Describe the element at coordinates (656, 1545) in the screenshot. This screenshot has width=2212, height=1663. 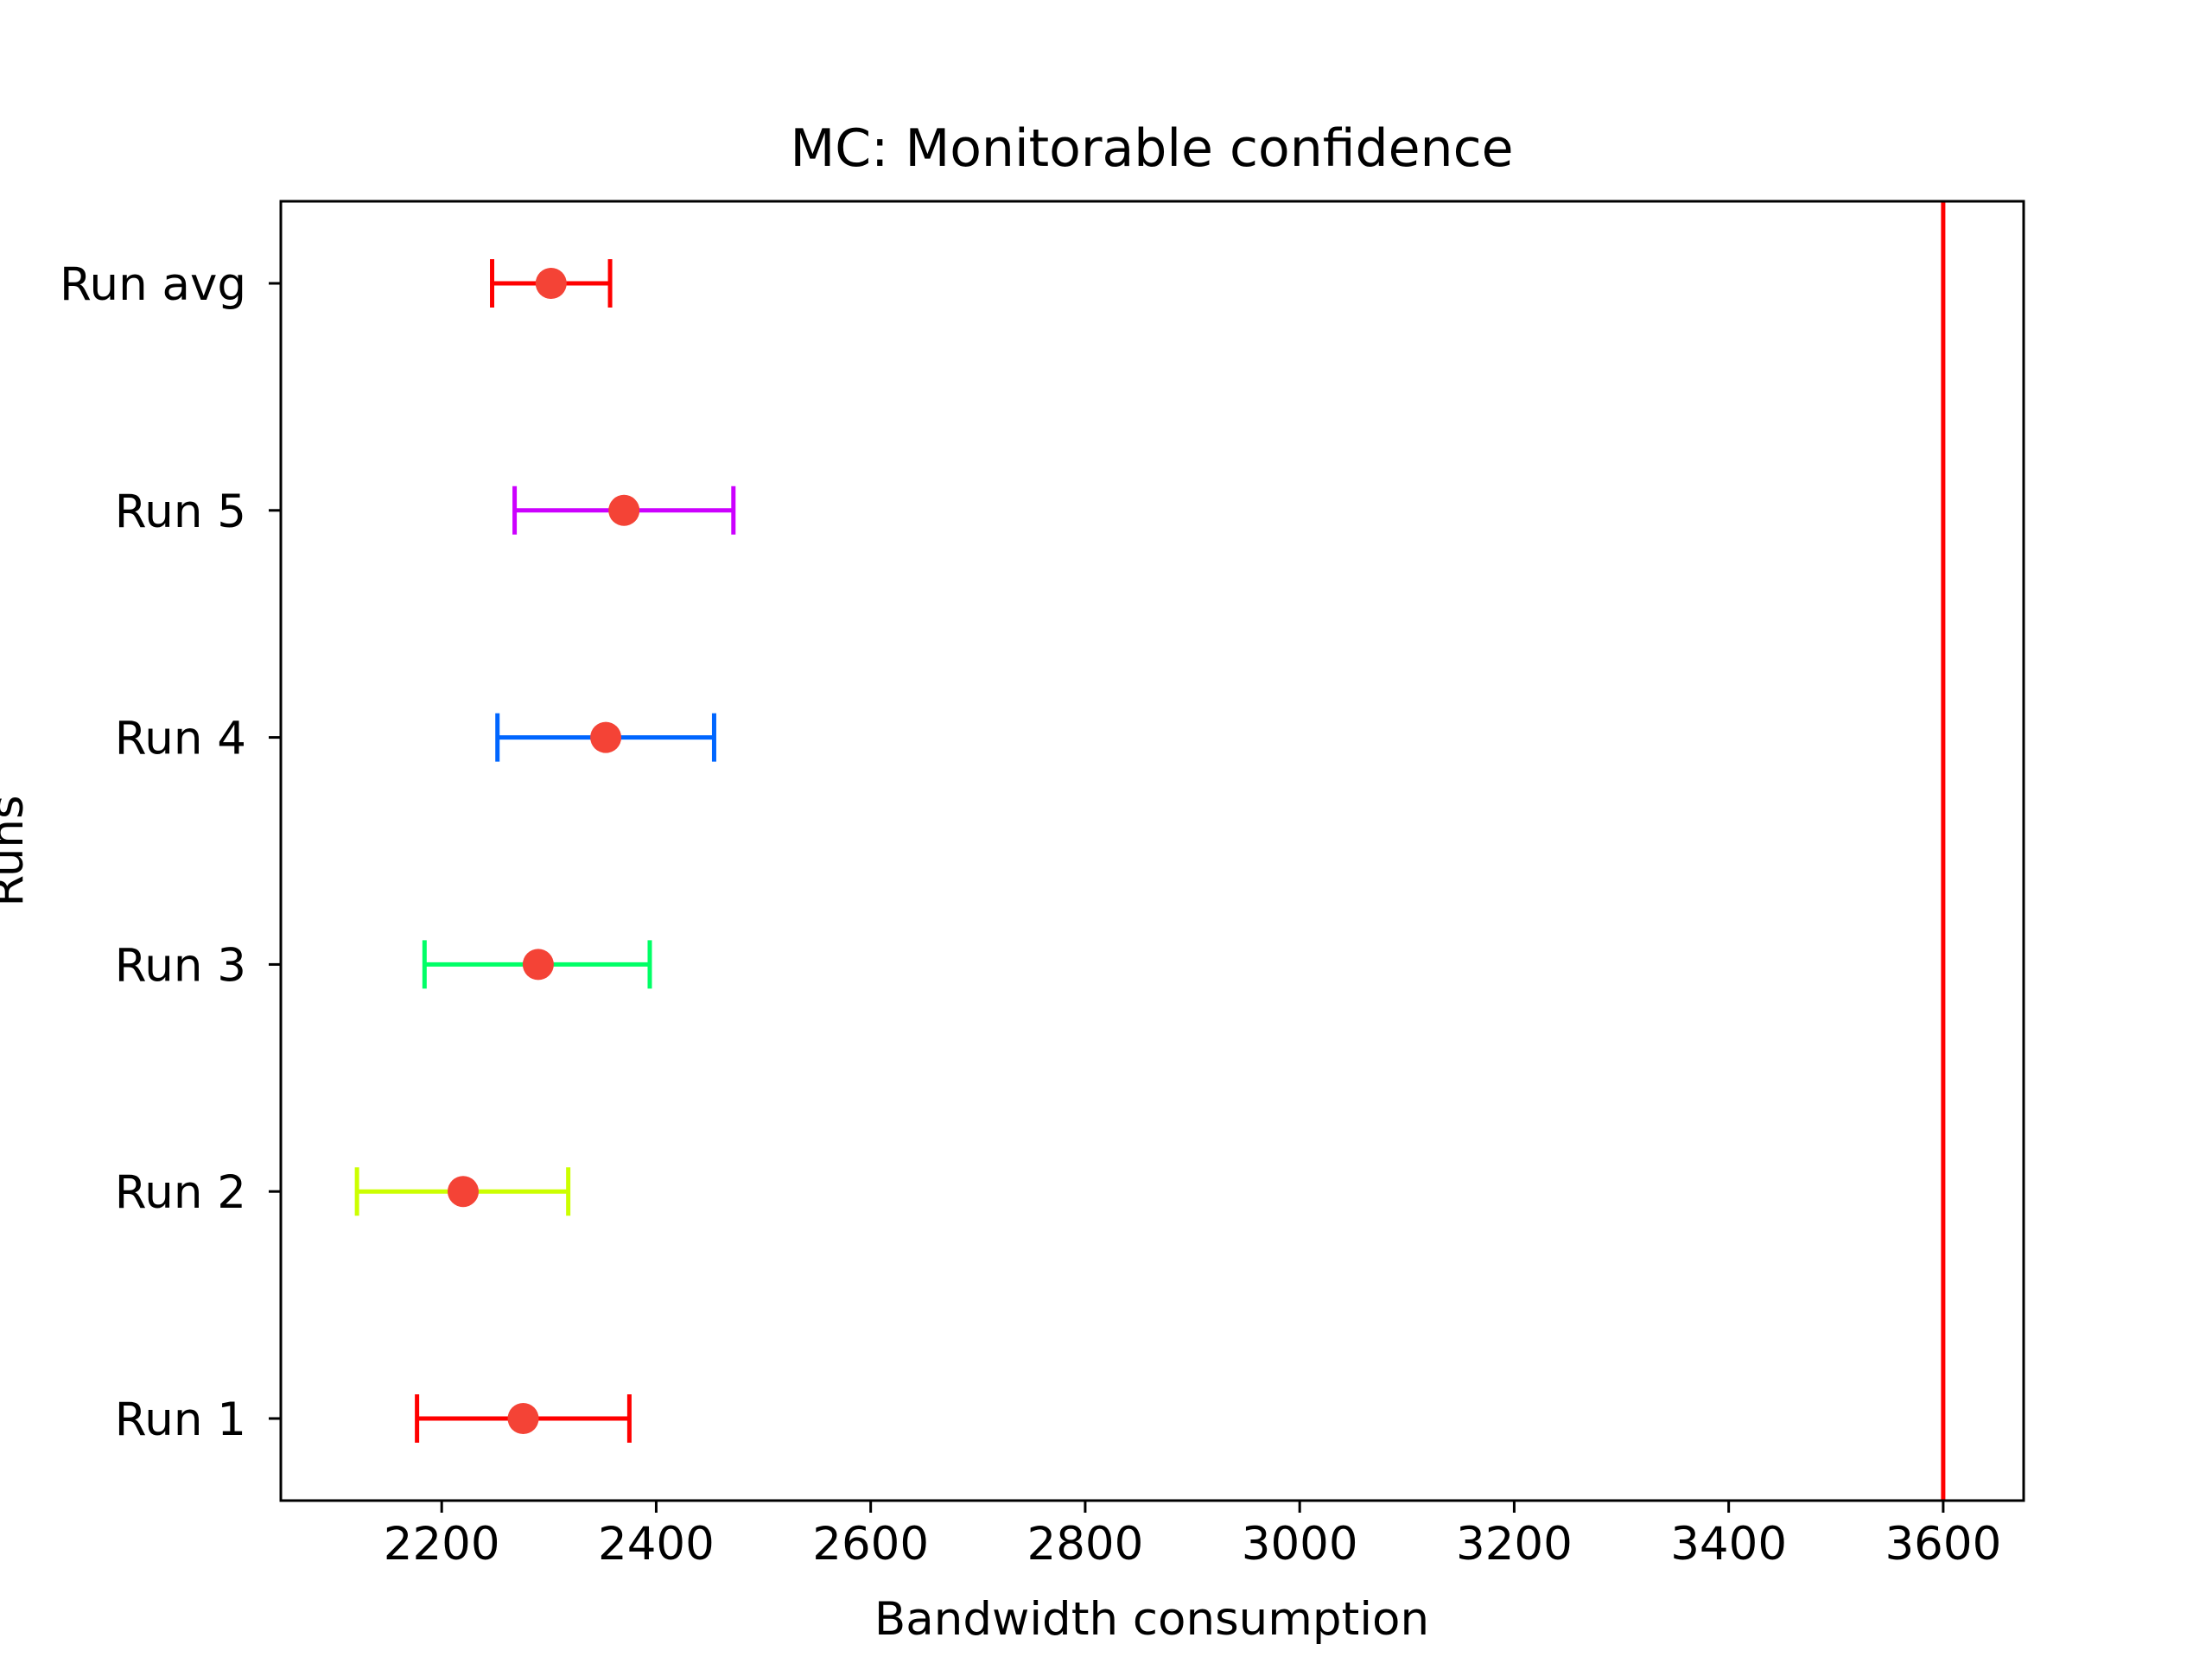
I see `x-tick-label: 2400` at that location.